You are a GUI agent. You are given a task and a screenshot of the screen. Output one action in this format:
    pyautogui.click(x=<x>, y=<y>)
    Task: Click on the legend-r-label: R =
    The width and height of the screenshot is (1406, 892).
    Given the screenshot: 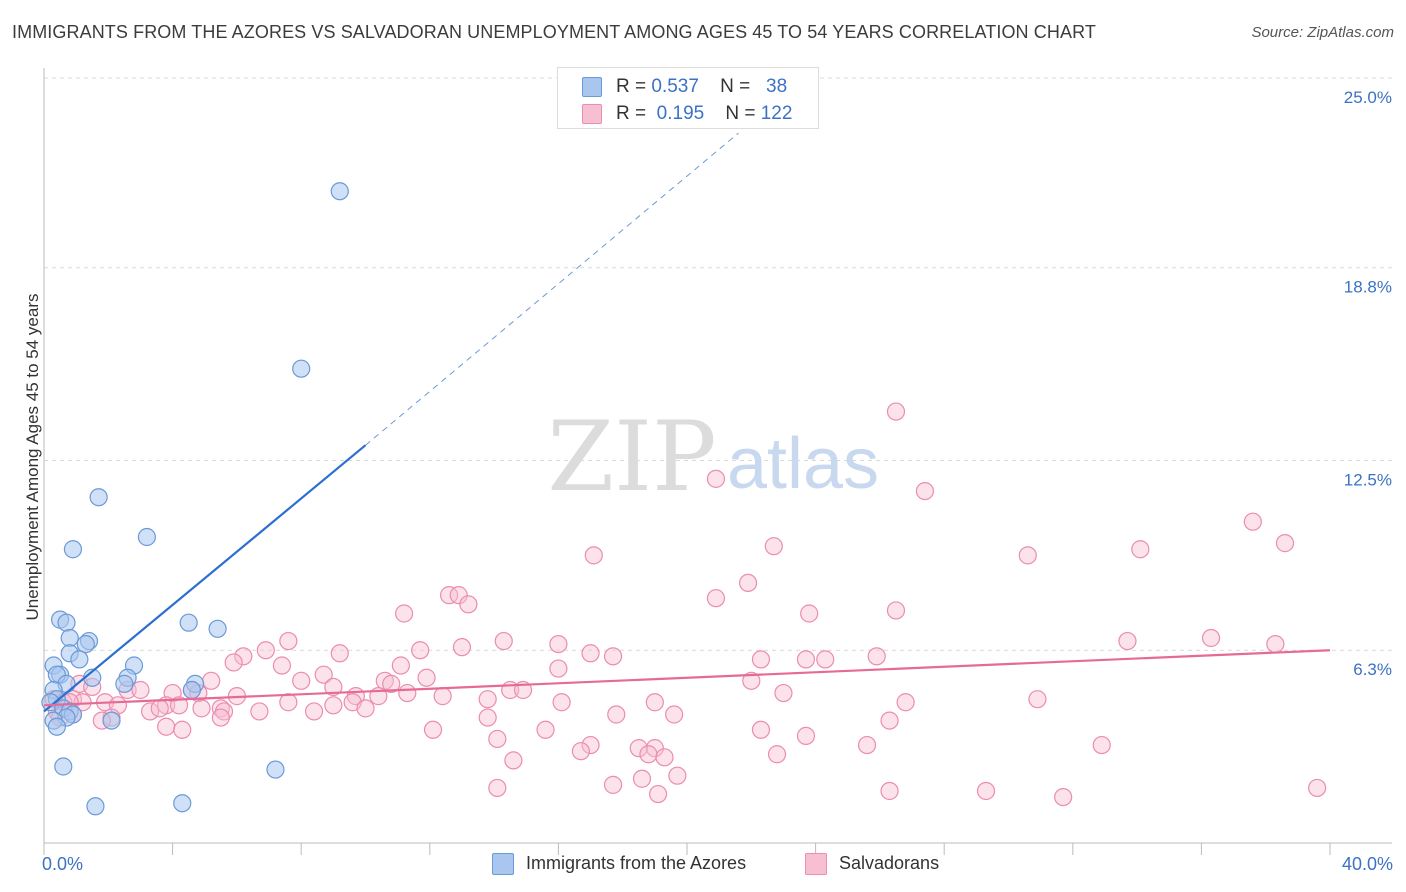 What is the action you would take?
    pyautogui.click(x=631, y=86)
    